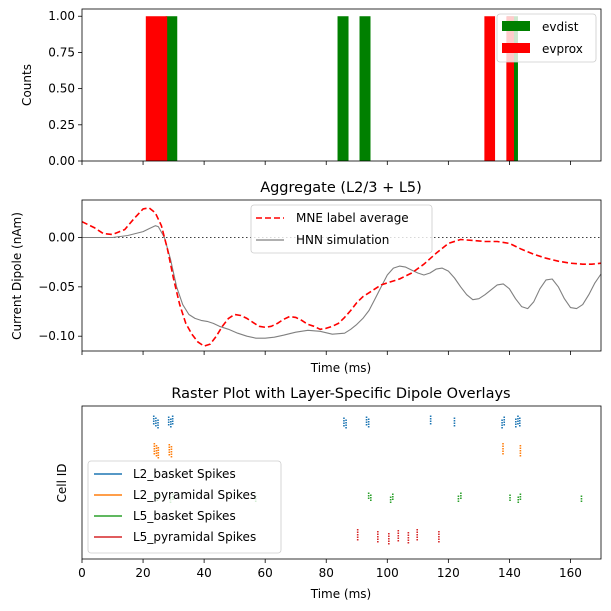 The width and height of the screenshot is (611, 611). I want to click on x-tick-label: 80, so click(326, 573).